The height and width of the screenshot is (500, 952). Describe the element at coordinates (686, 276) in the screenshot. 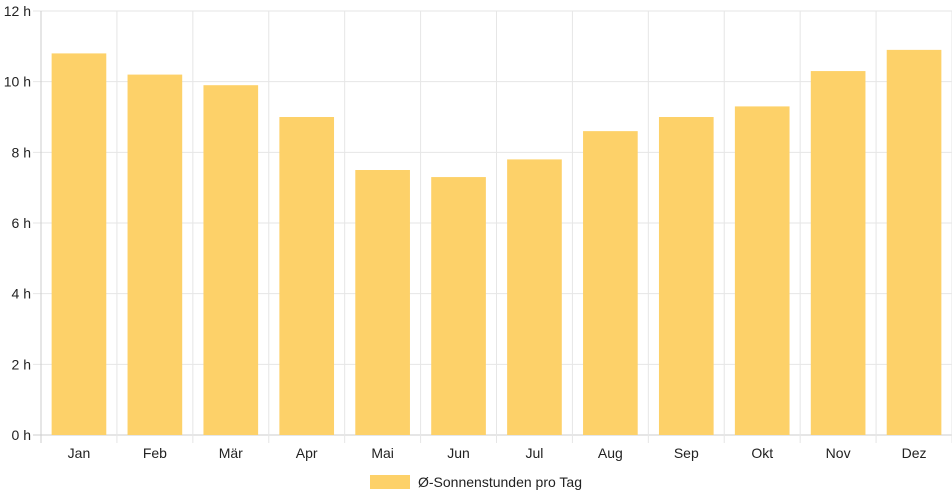

I see `bar-sep` at that location.